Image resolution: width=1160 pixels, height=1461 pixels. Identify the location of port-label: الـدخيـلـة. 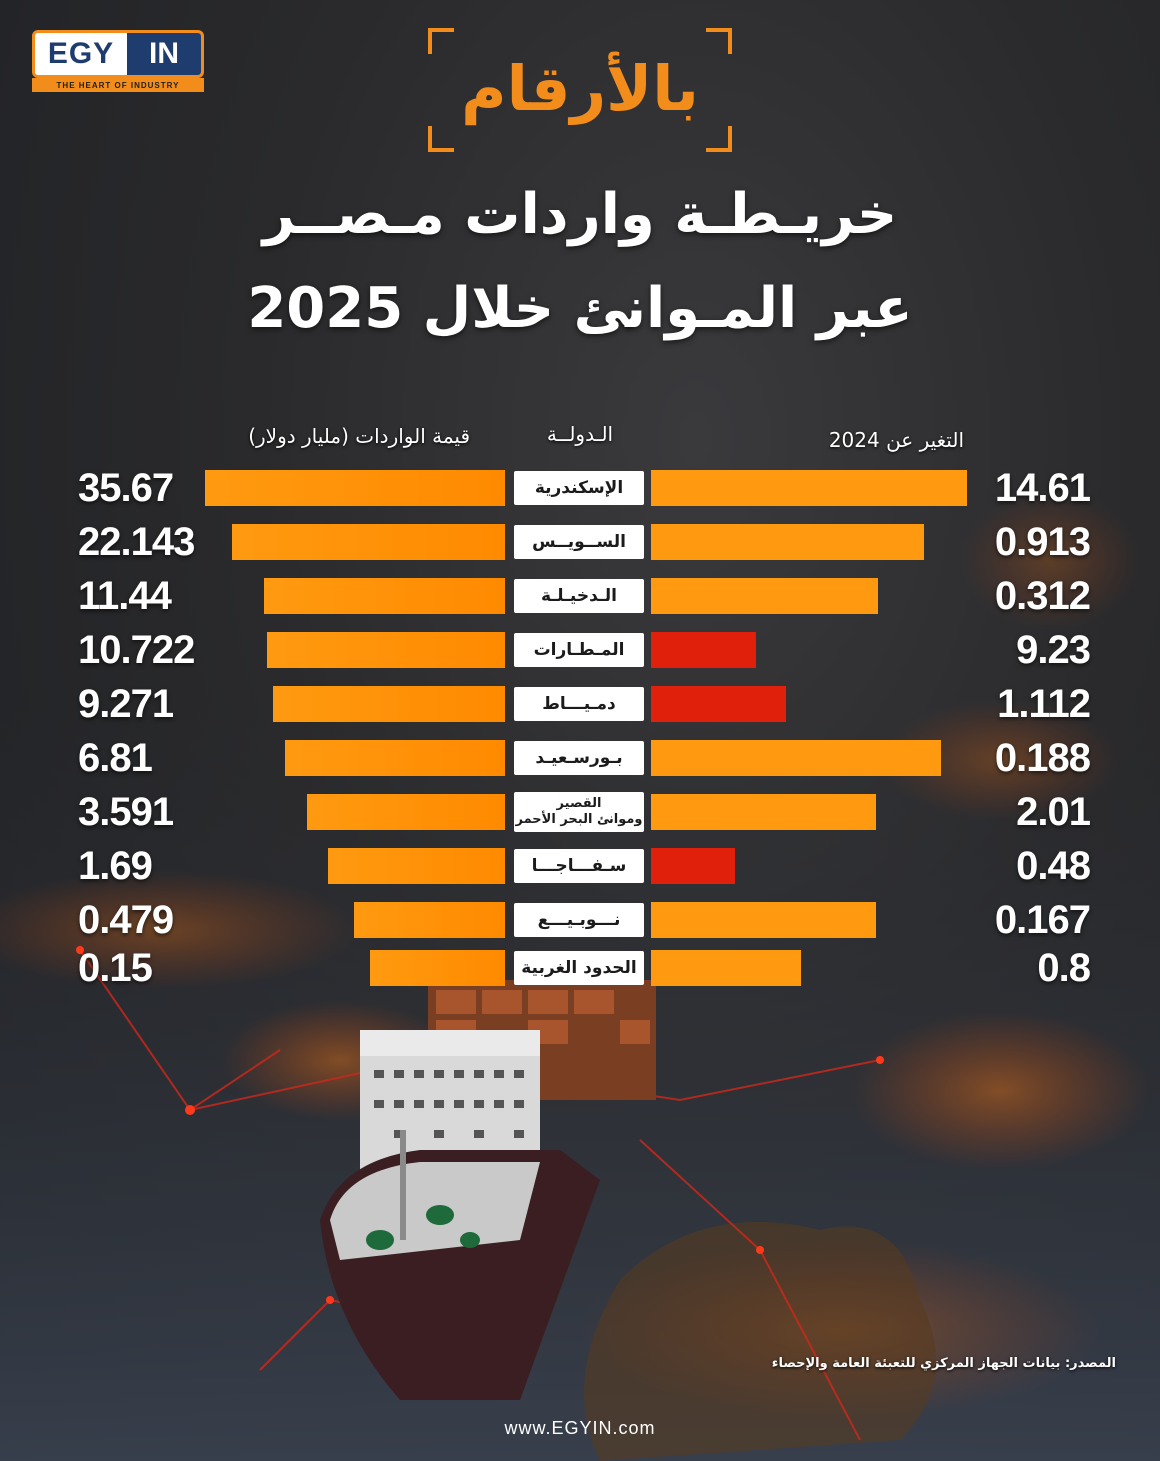
(579, 596).